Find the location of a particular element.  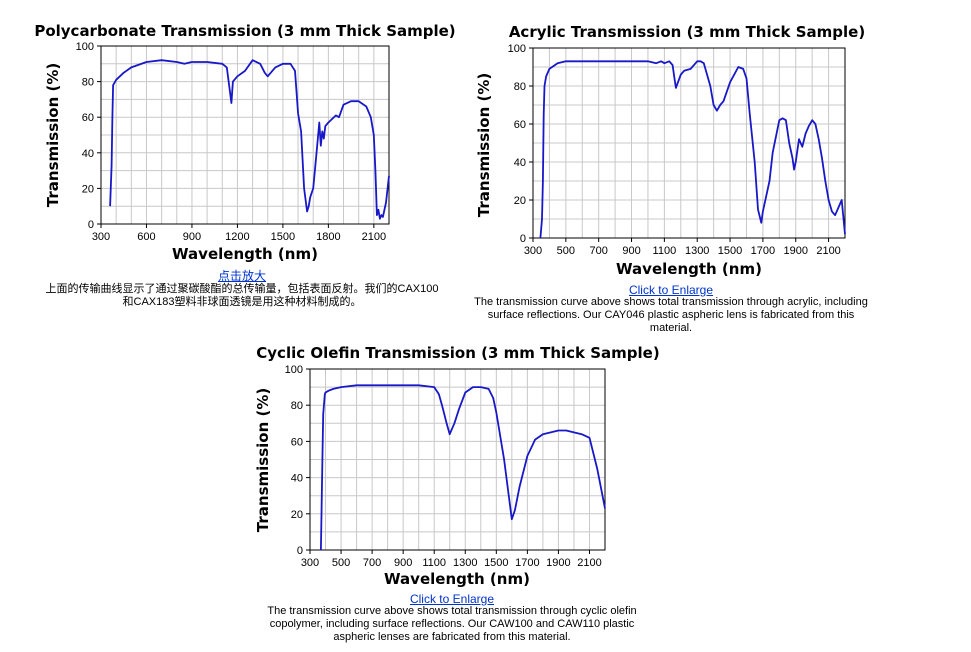

cyclic-olefin-xtick-label: 1500 is located at coordinates (496, 563).